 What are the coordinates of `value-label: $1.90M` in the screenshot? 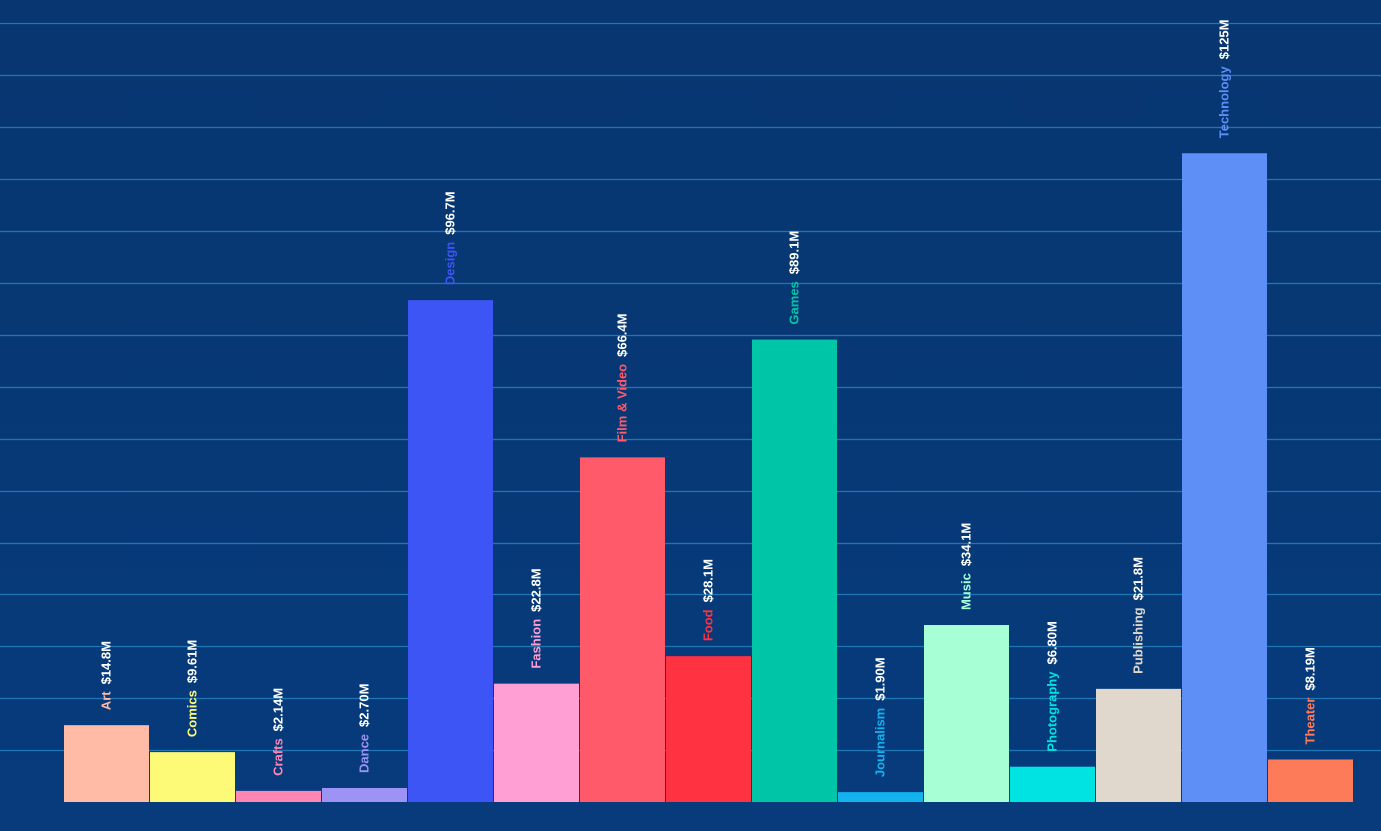 It's located at (880, 678).